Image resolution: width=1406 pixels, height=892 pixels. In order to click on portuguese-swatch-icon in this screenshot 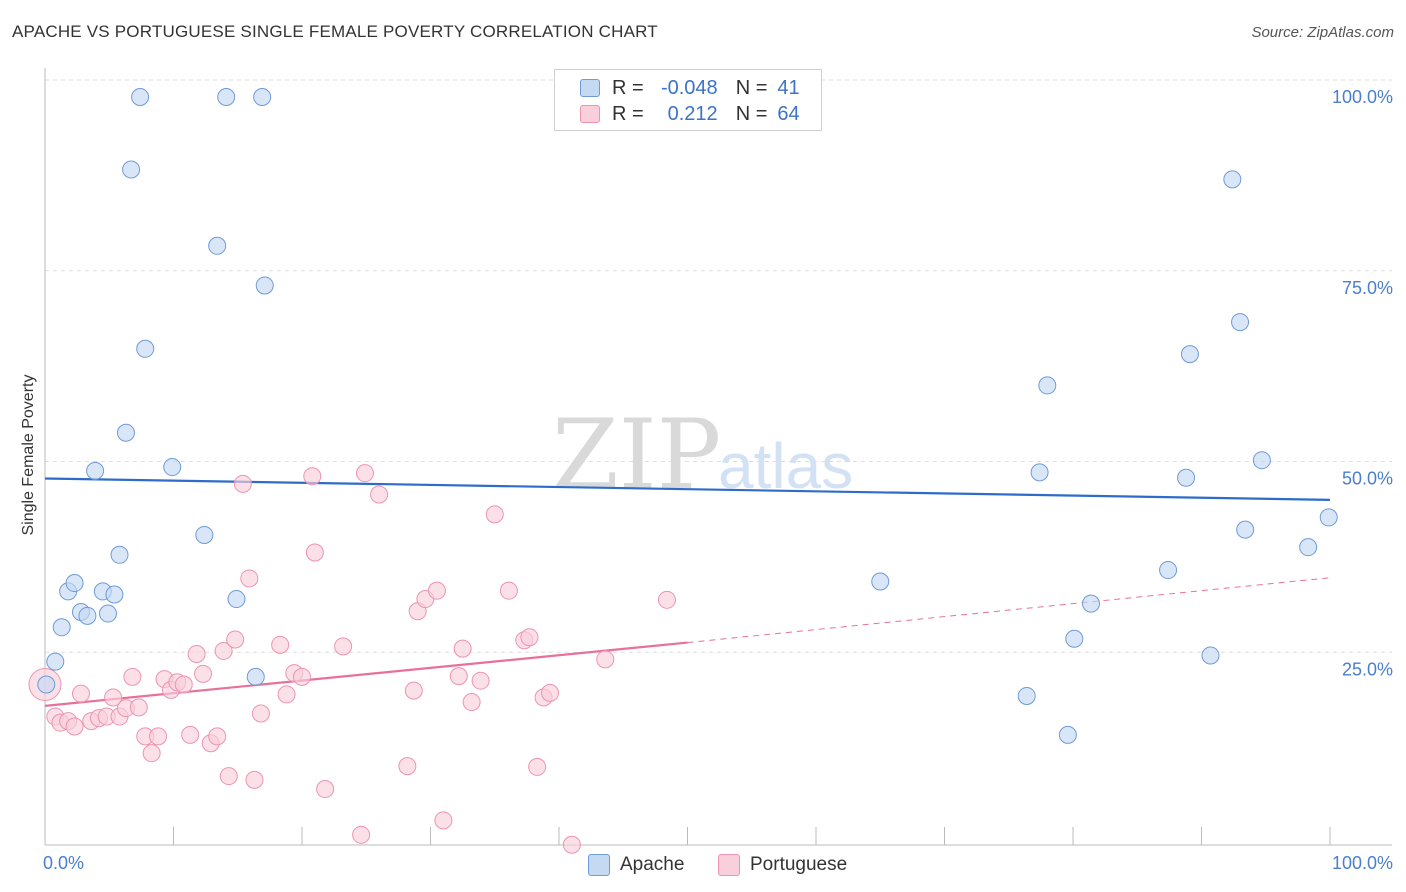, I will do `click(729, 865)`.